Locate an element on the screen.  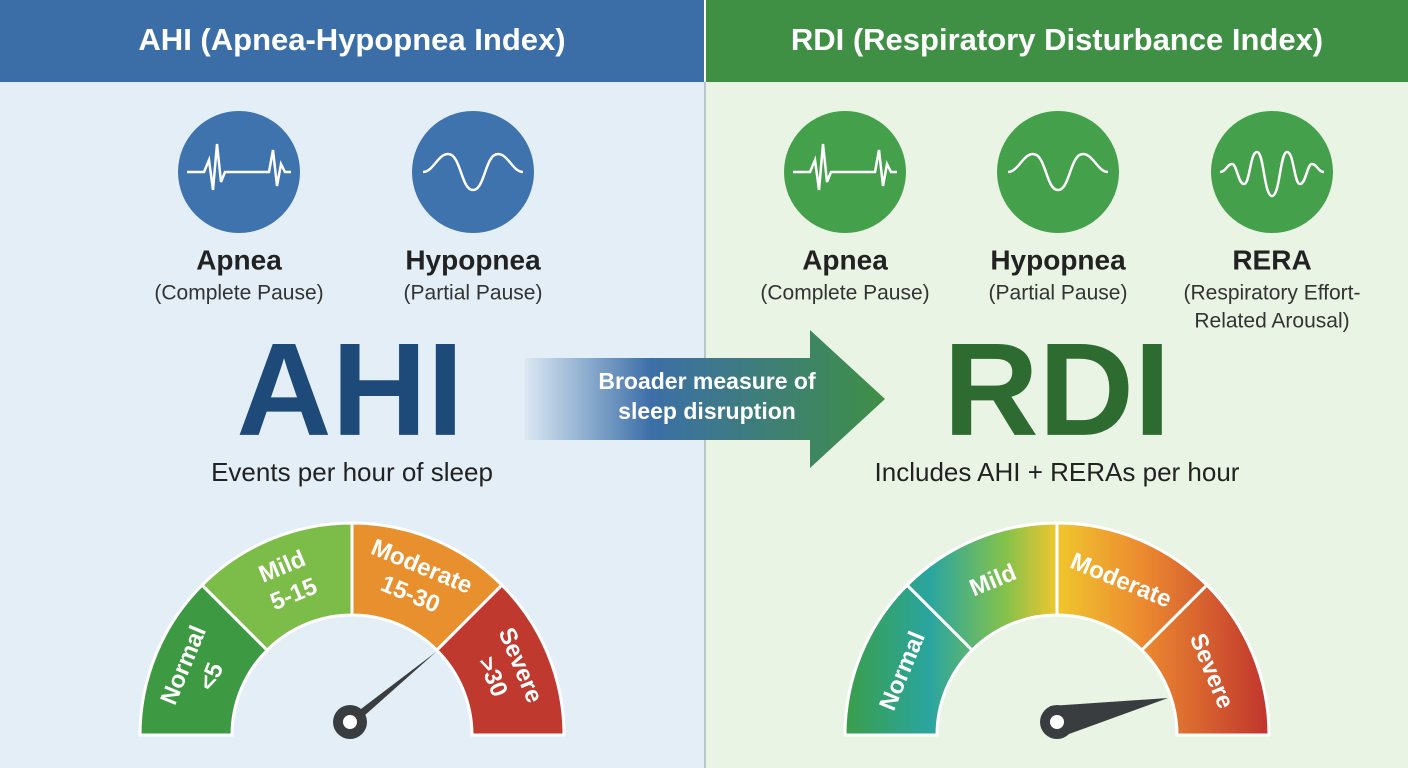
event-sub: Related Arousal) is located at coordinates (1271, 321).